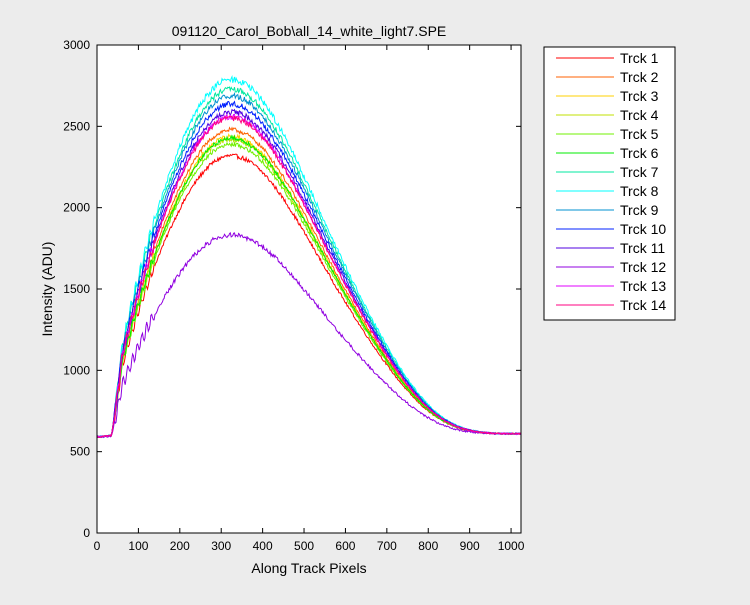 Image resolution: width=750 pixels, height=605 pixels. Describe the element at coordinates (180, 546) in the screenshot. I see `x-tick-label: 200` at that location.